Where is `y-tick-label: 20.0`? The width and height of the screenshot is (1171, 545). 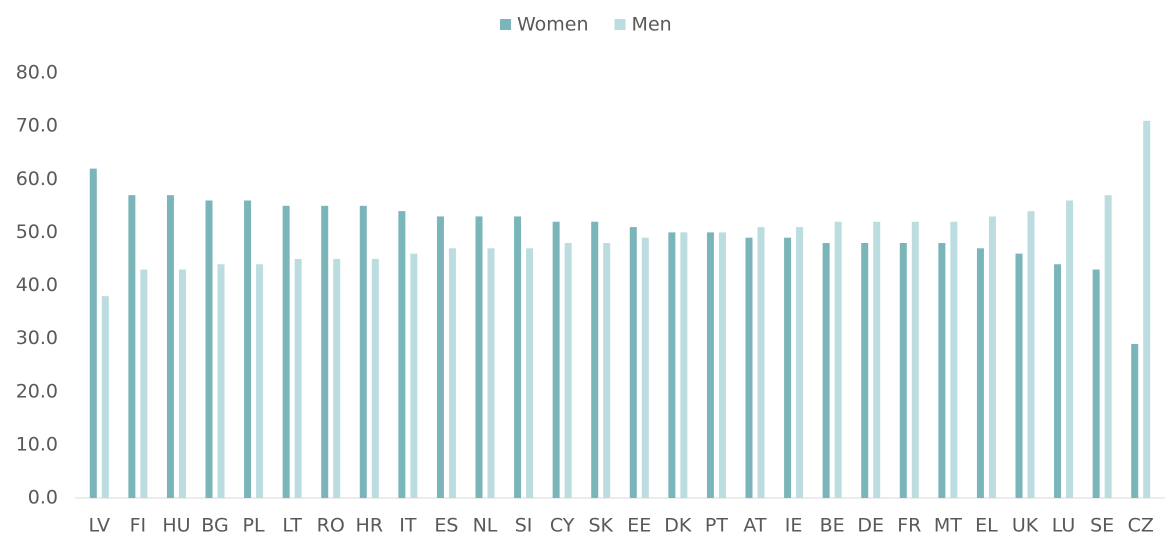 y-tick-label: 20.0 is located at coordinates (37, 391).